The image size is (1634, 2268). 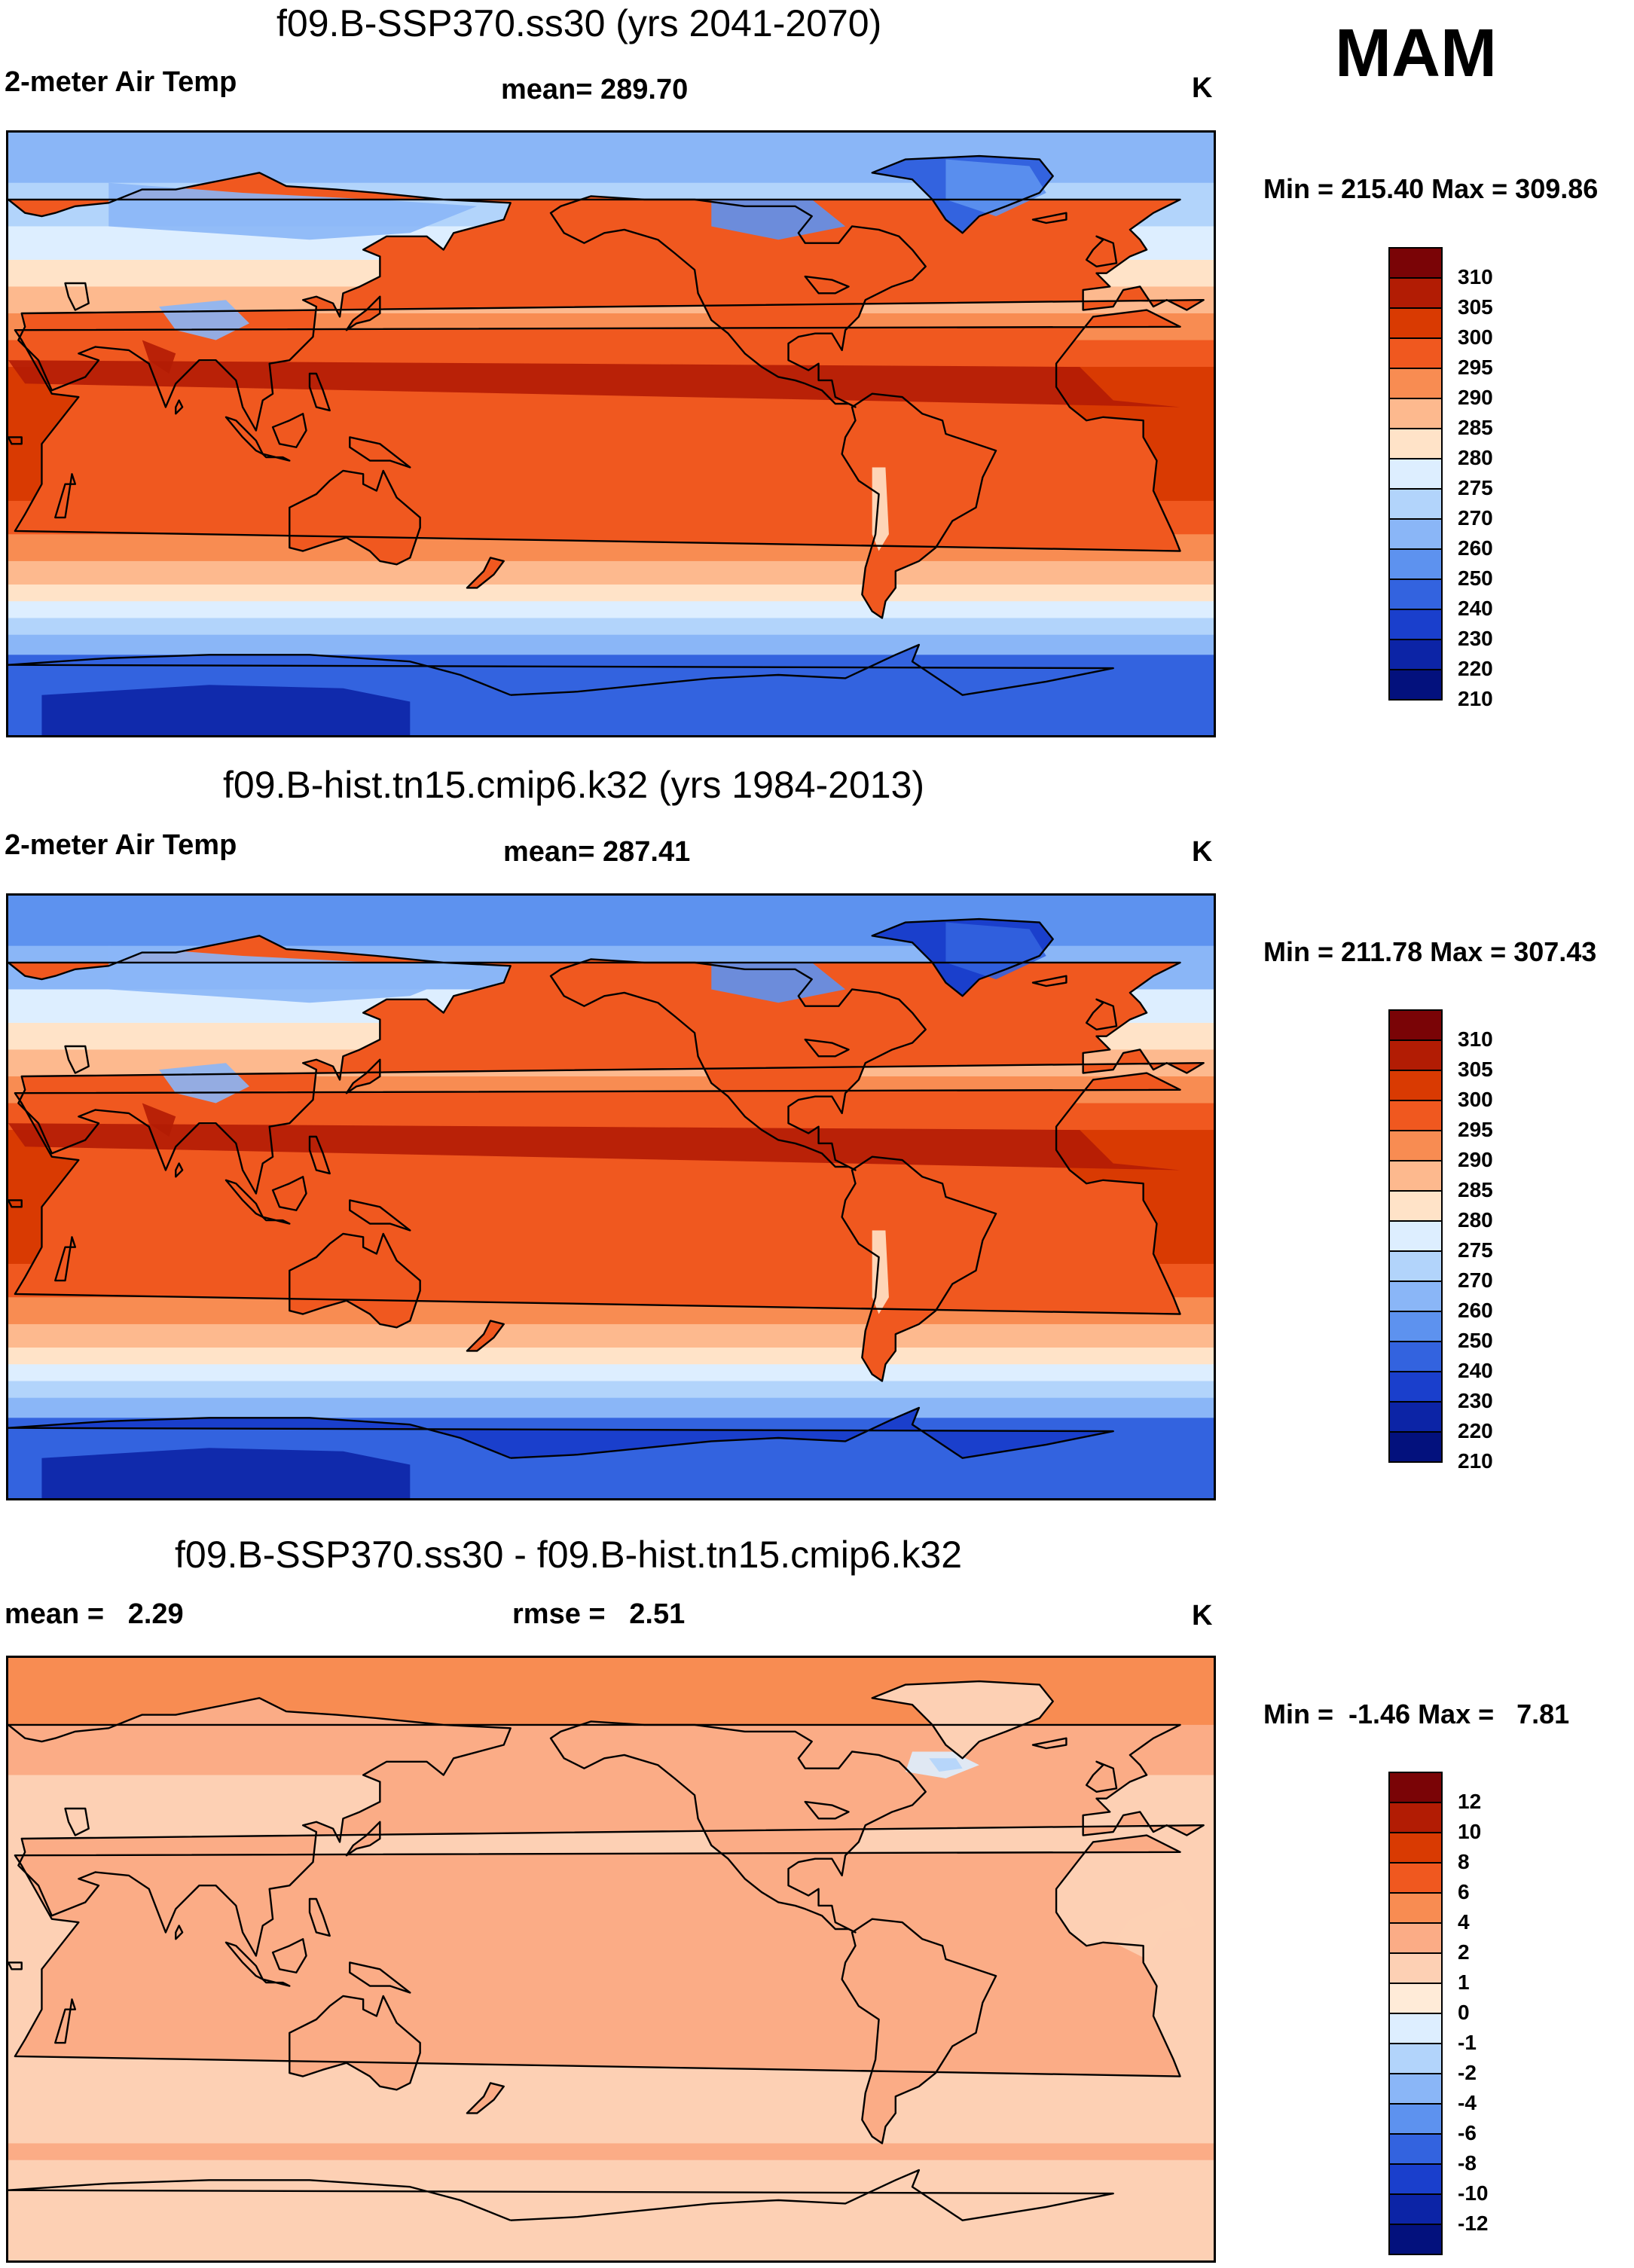 What do you see at coordinates (1475, 608) in the screenshot?
I see `colorbar-label: 240` at bounding box center [1475, 608].